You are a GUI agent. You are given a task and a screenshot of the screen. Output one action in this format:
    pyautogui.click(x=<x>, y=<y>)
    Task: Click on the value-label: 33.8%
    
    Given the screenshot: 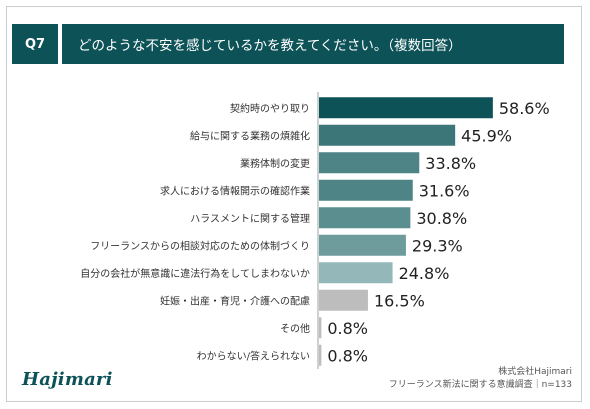 What is the action you would take?
    pyautogui.click(x=450, y=163)
    